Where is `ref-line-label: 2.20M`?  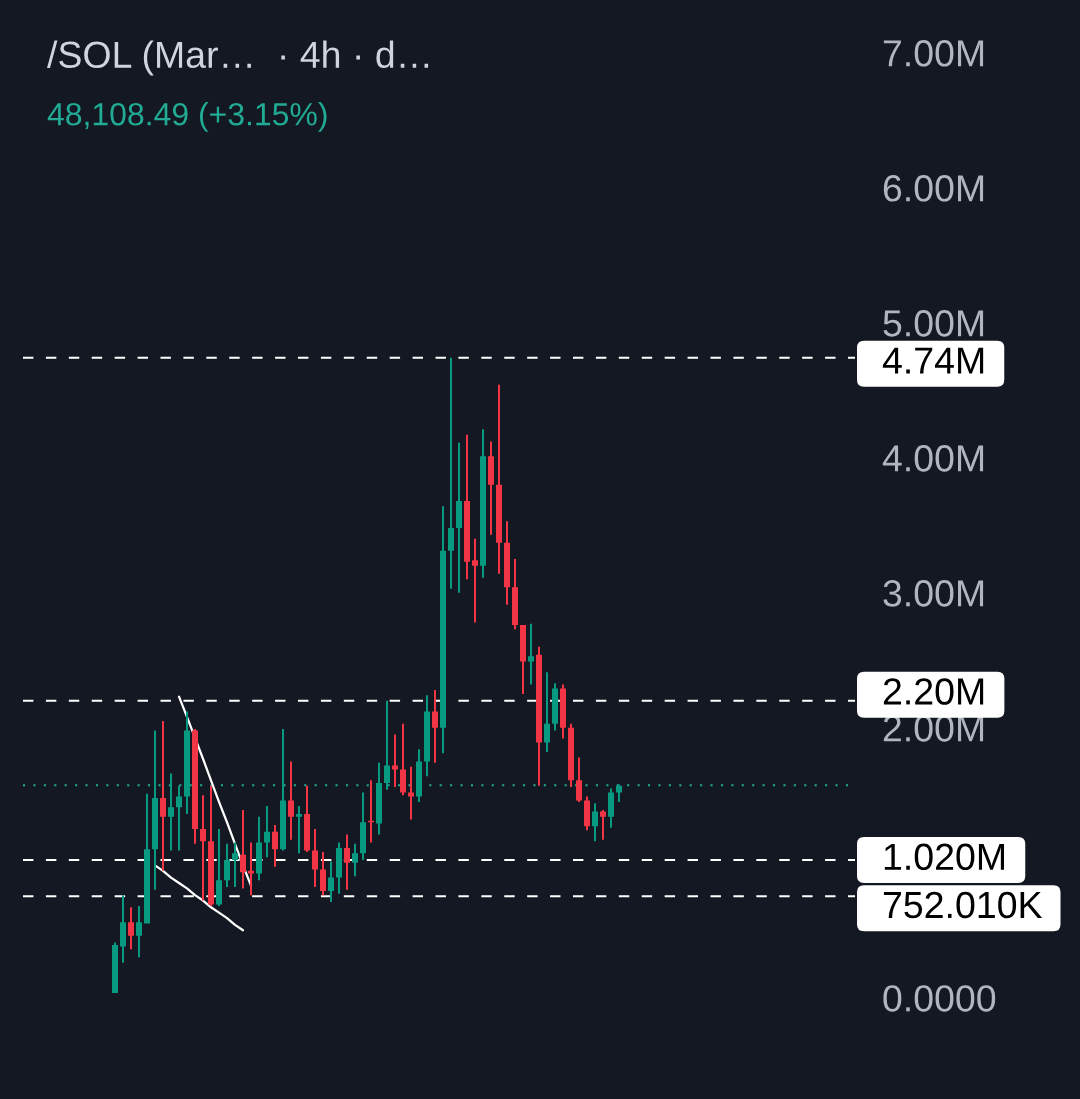 ref-line-label: 2.20M is located at coordinates (933, 691).